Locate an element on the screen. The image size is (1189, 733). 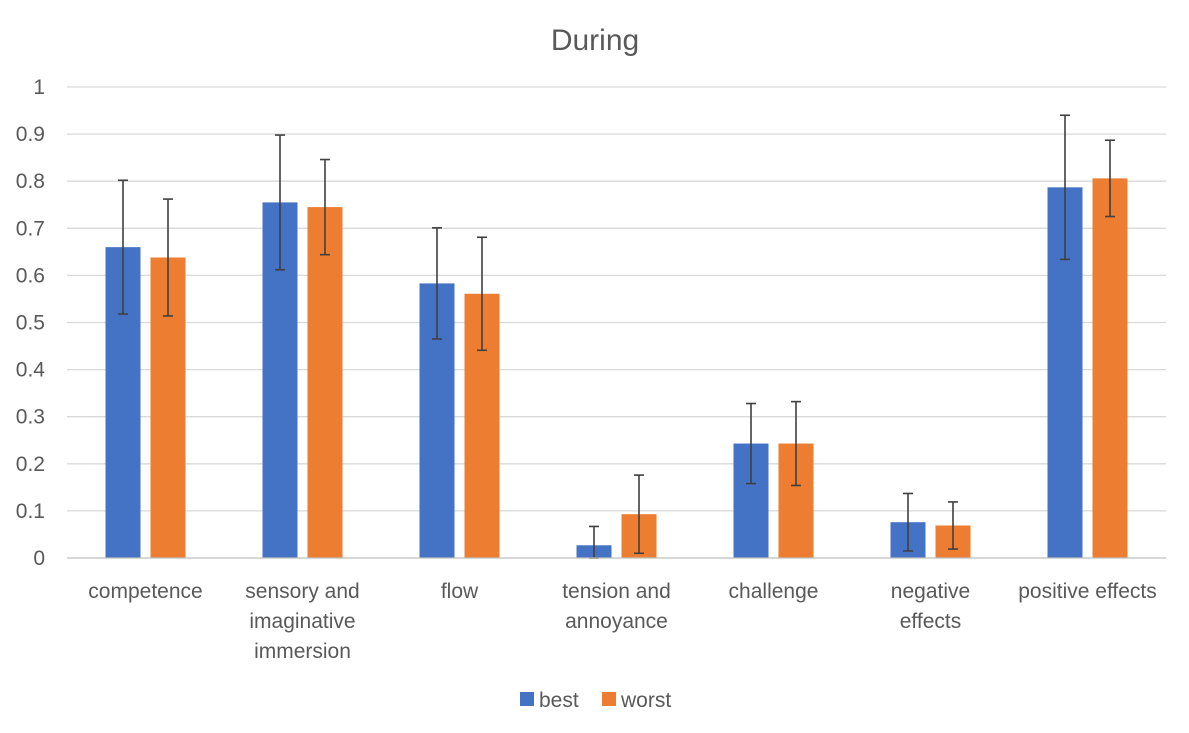
x-category-label-line: effects is located at coordinates (930, 621).